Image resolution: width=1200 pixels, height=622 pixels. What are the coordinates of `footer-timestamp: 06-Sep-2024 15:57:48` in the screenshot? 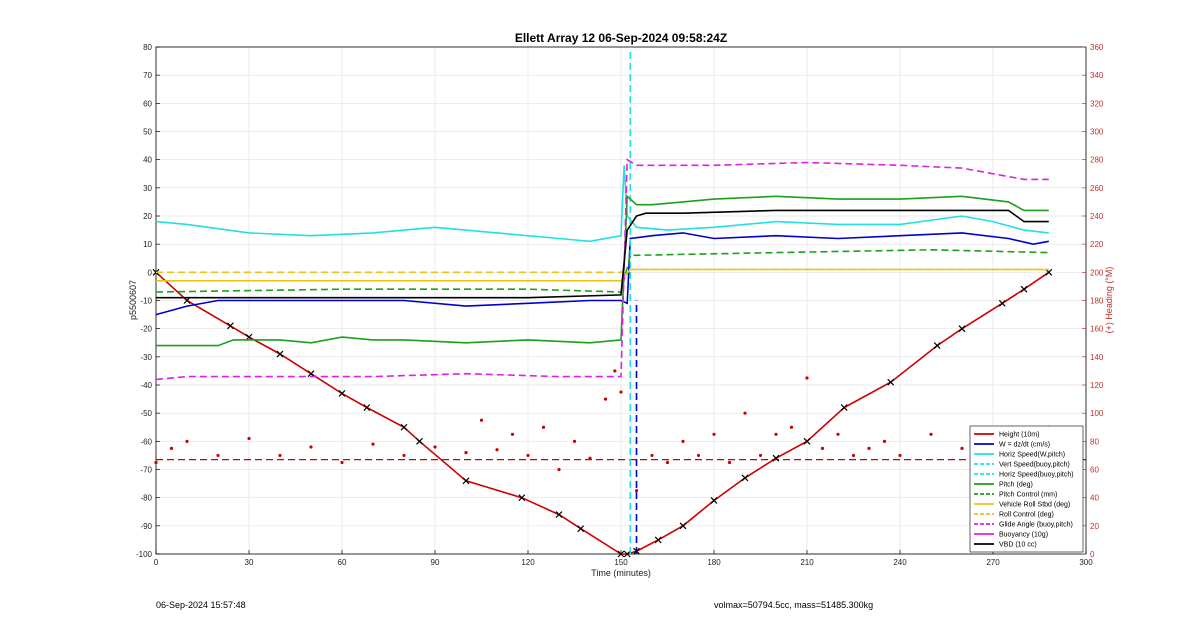 It's located at (201, 605).